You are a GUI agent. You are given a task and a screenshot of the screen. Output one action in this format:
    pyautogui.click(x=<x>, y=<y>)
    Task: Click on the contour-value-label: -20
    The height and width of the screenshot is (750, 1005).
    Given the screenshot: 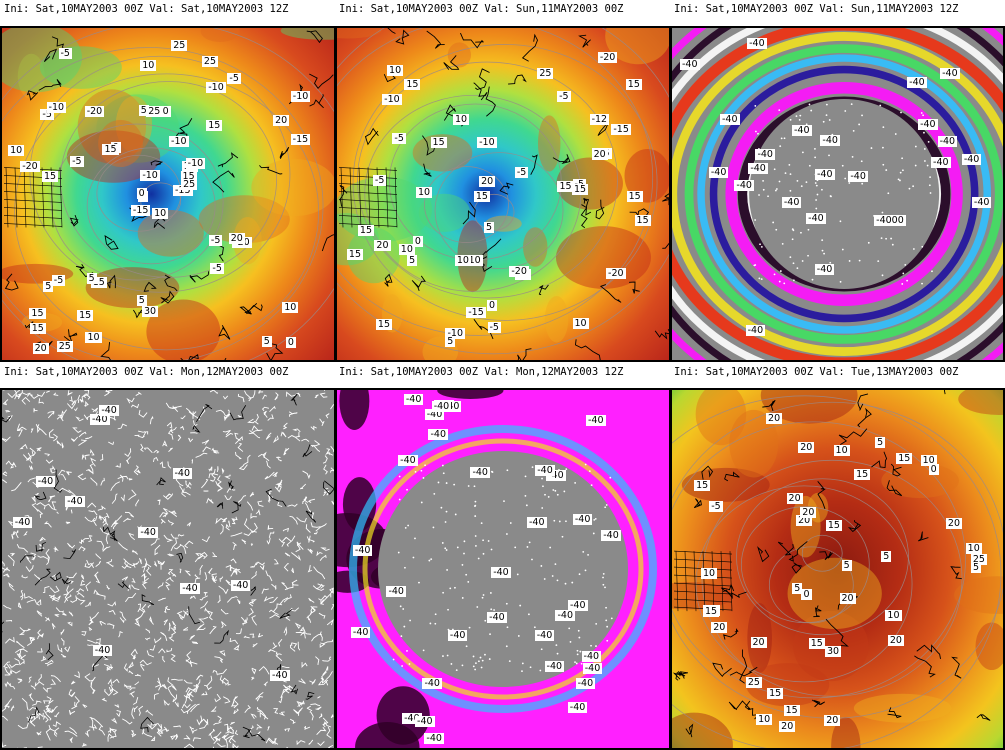 What is the action you would take?
    pyautogui.click(x=94, y=112)
    